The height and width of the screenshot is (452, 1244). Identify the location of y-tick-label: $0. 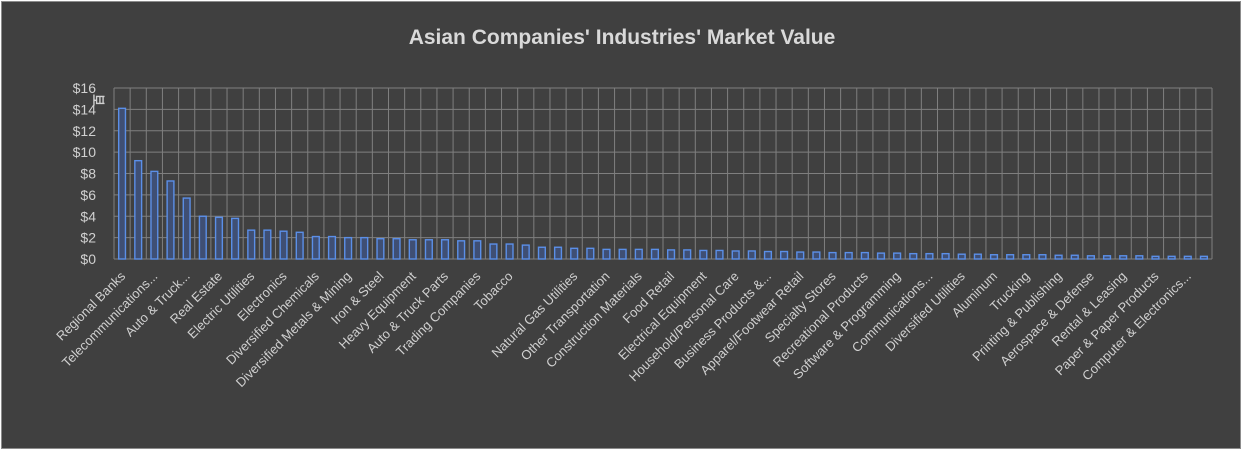
(88, 259).